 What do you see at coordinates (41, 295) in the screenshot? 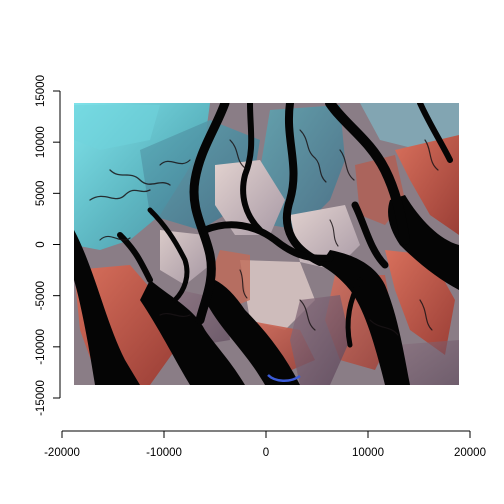
I see `y-tick-label: -5000` at bounding box center [41, 295].